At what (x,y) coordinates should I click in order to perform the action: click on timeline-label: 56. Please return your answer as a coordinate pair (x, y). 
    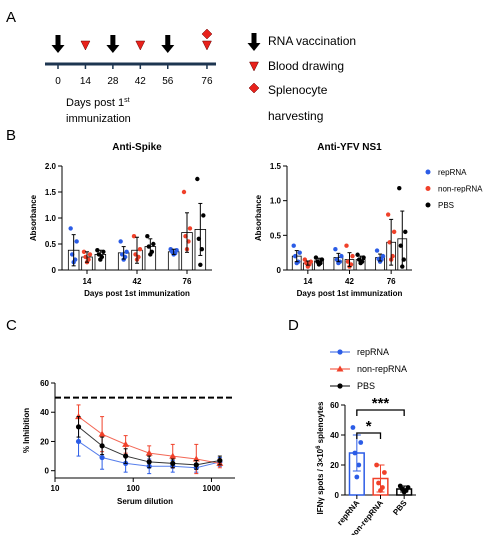
    Looking at the image, I should click on (168, 81).